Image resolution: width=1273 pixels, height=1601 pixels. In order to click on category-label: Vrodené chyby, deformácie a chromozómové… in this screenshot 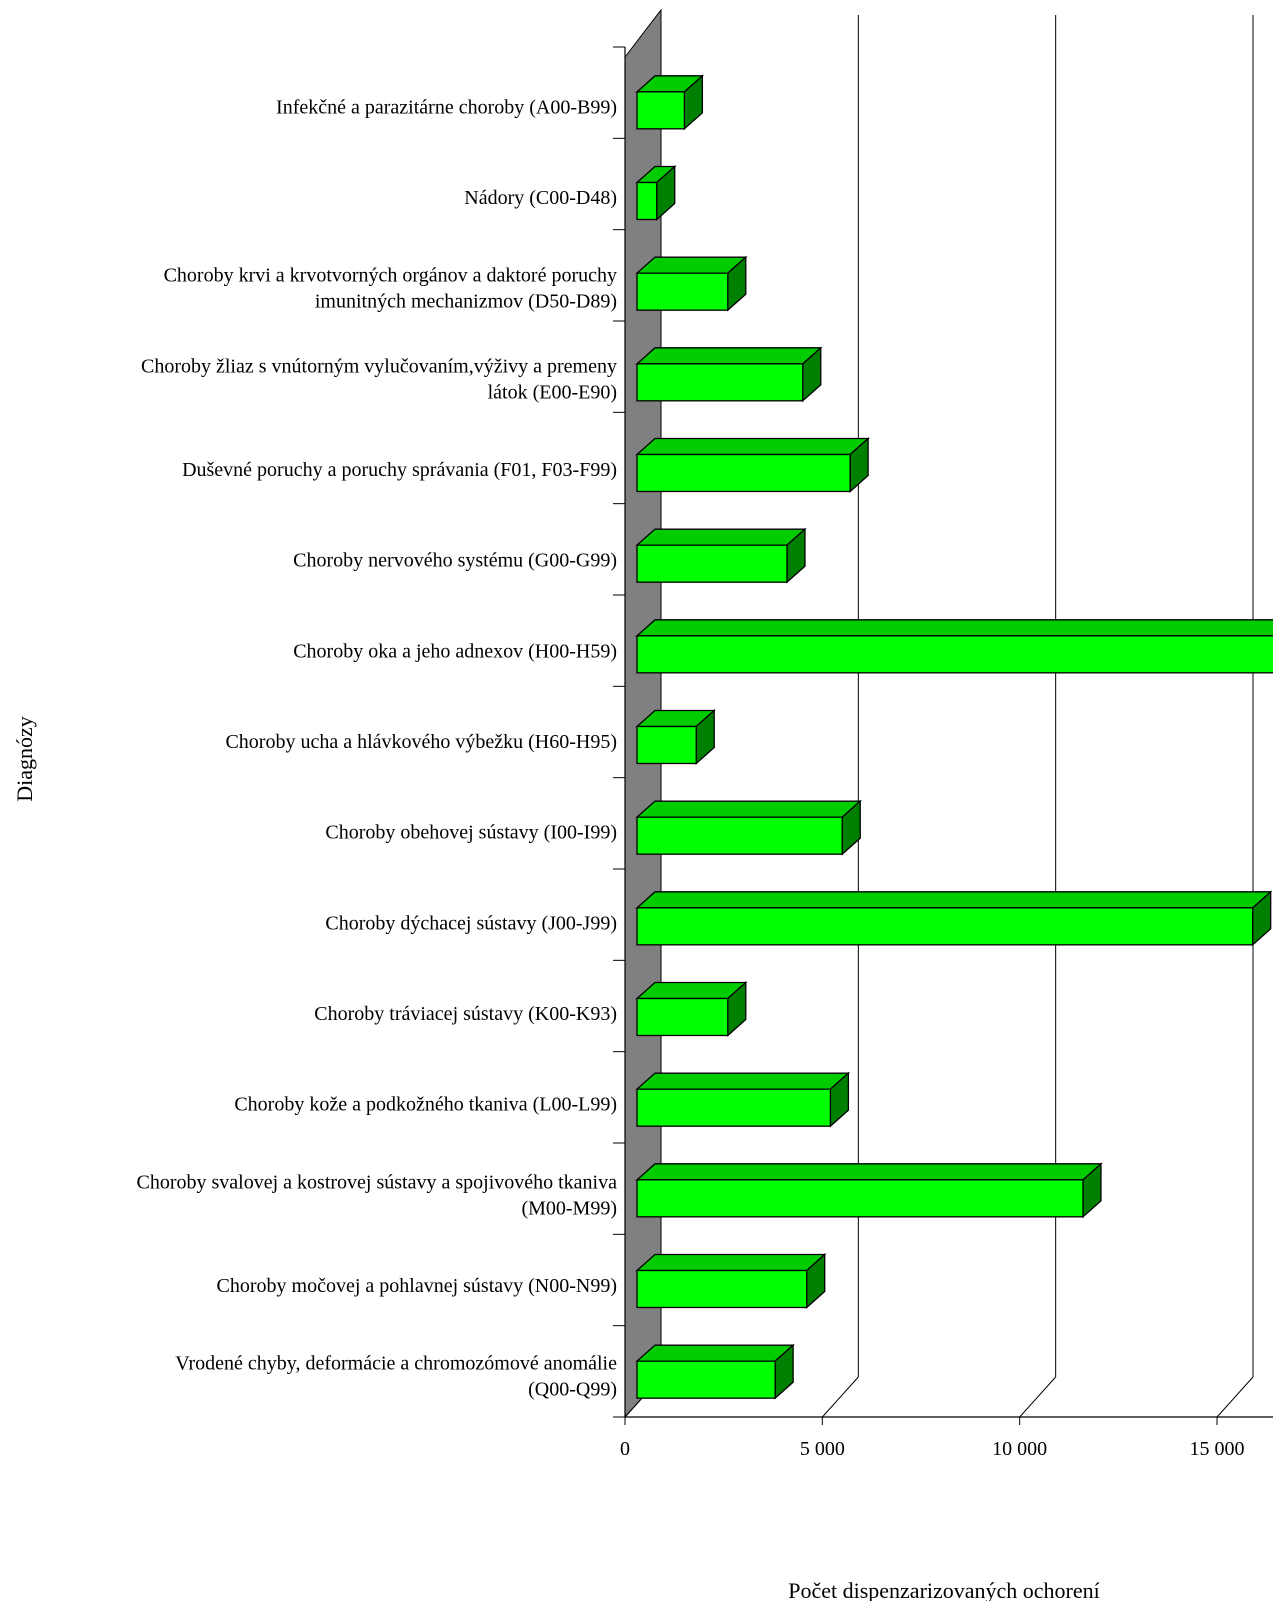, I will do `click(396, 1377)`.